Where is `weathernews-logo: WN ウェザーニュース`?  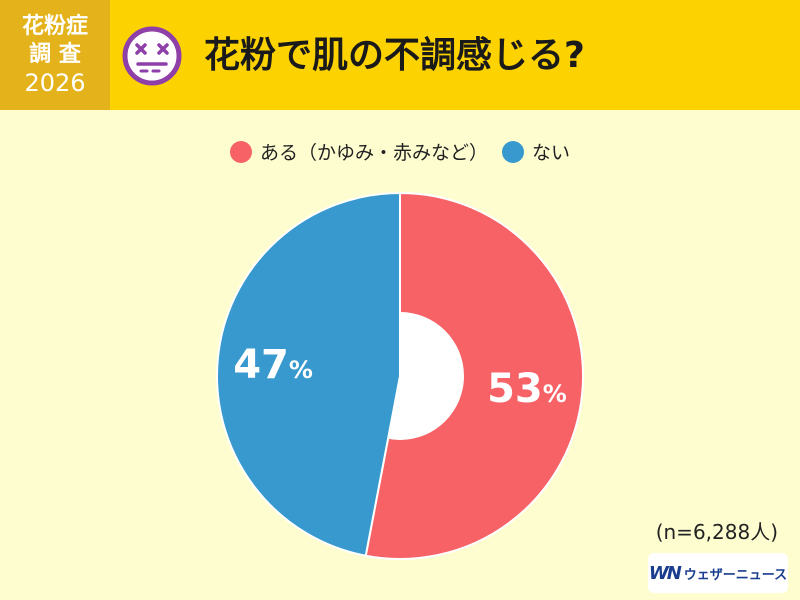
weathernews-logo: WN ウェザーニュース is located at coordinates (718, 573).